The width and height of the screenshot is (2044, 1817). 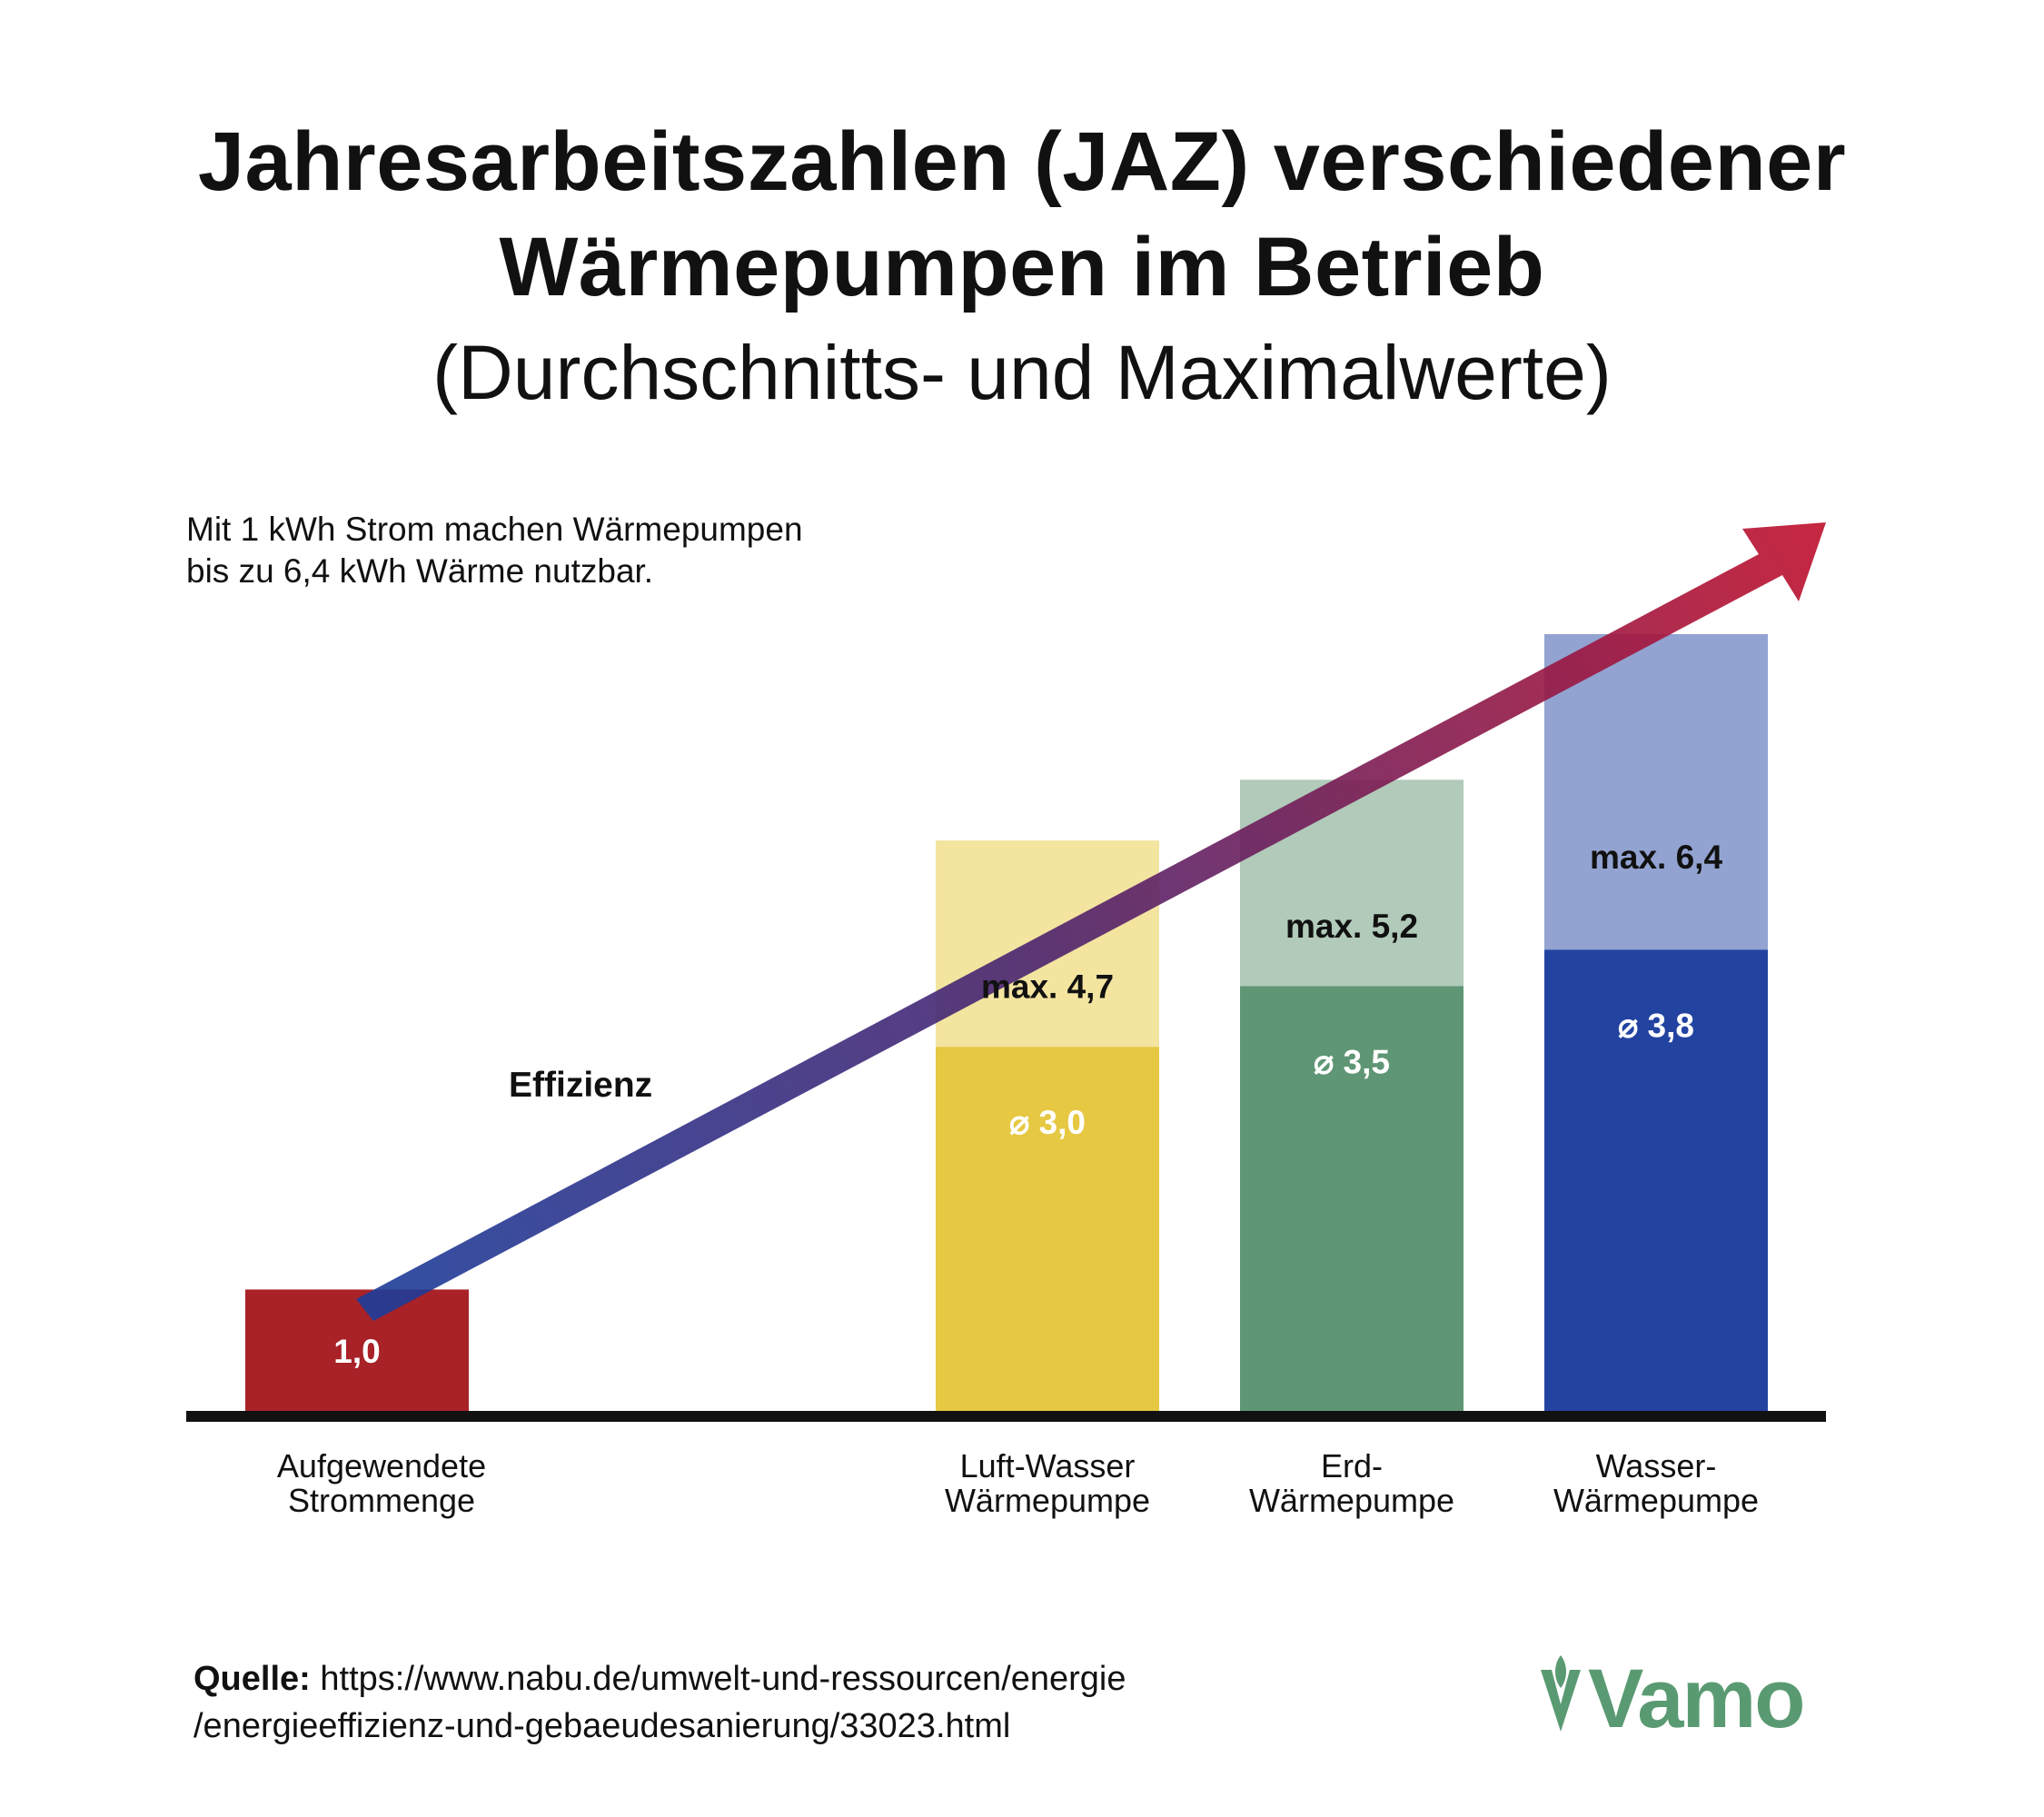 What do you see at coordinates (581, 1085) in the screenshot?
I see `efficiency-label: Effizienz` at bounding box center [581, 1085].